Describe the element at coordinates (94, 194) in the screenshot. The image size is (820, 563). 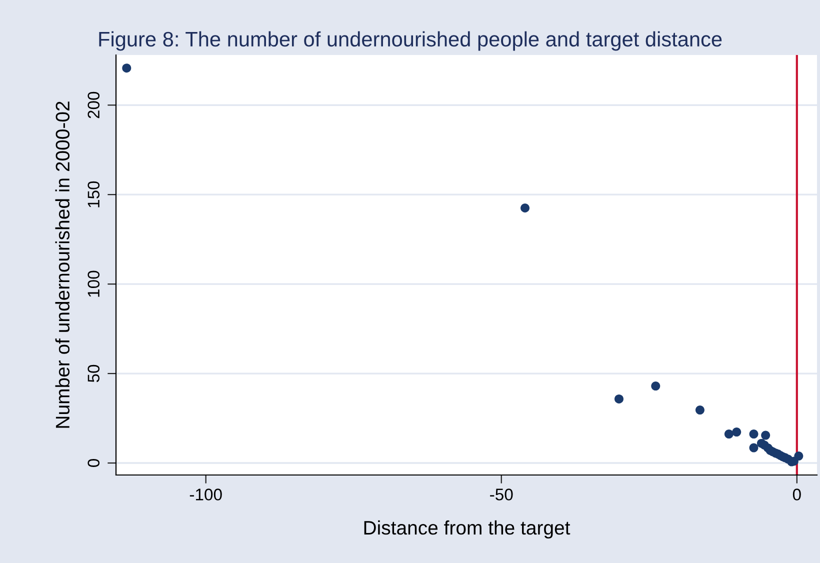
I see `y-tick-label: 150` at that location.